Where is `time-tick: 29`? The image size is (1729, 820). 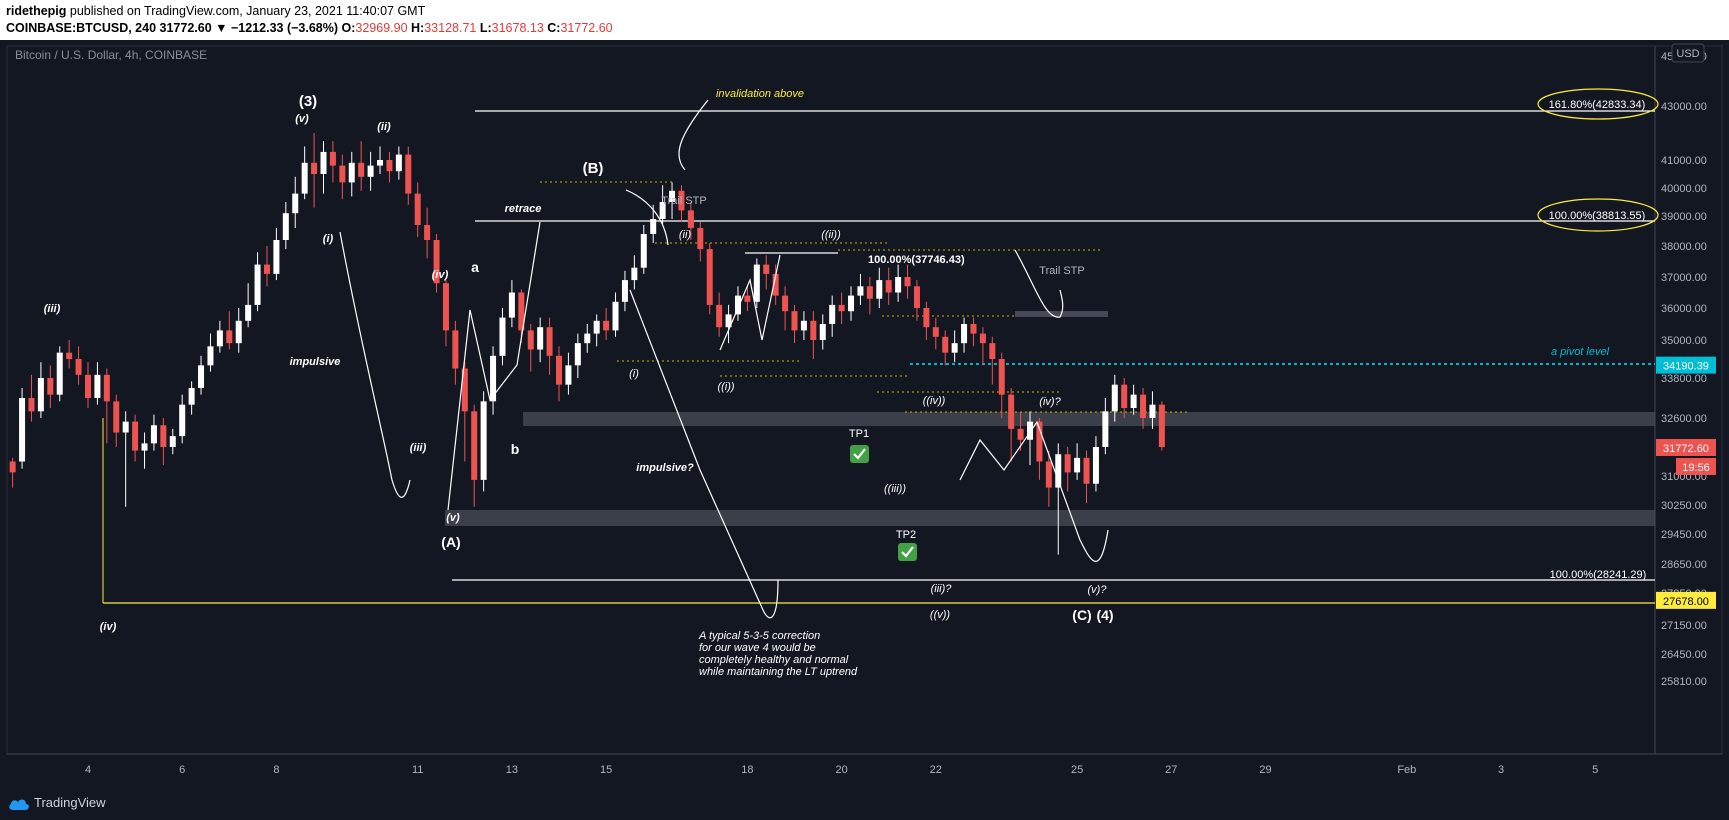
time-tick: 29 is located at coordinates (1265, 770).